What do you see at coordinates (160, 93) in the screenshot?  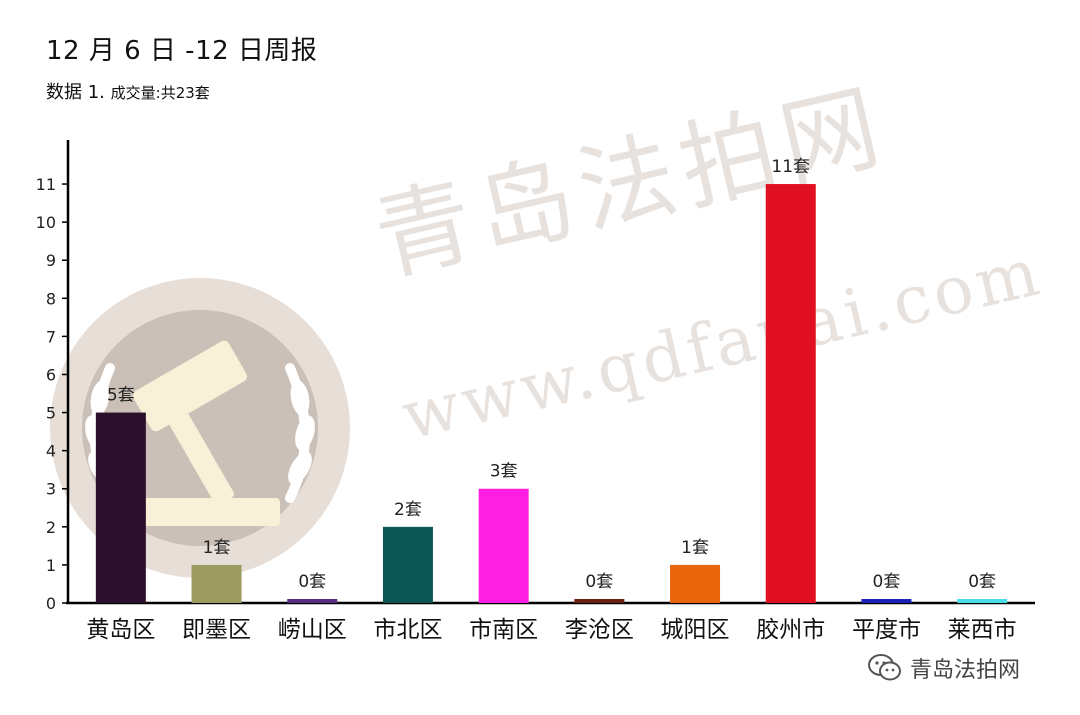 I see `subtitle-detail: 成交量:共23套` at bounding box center [160, 93].